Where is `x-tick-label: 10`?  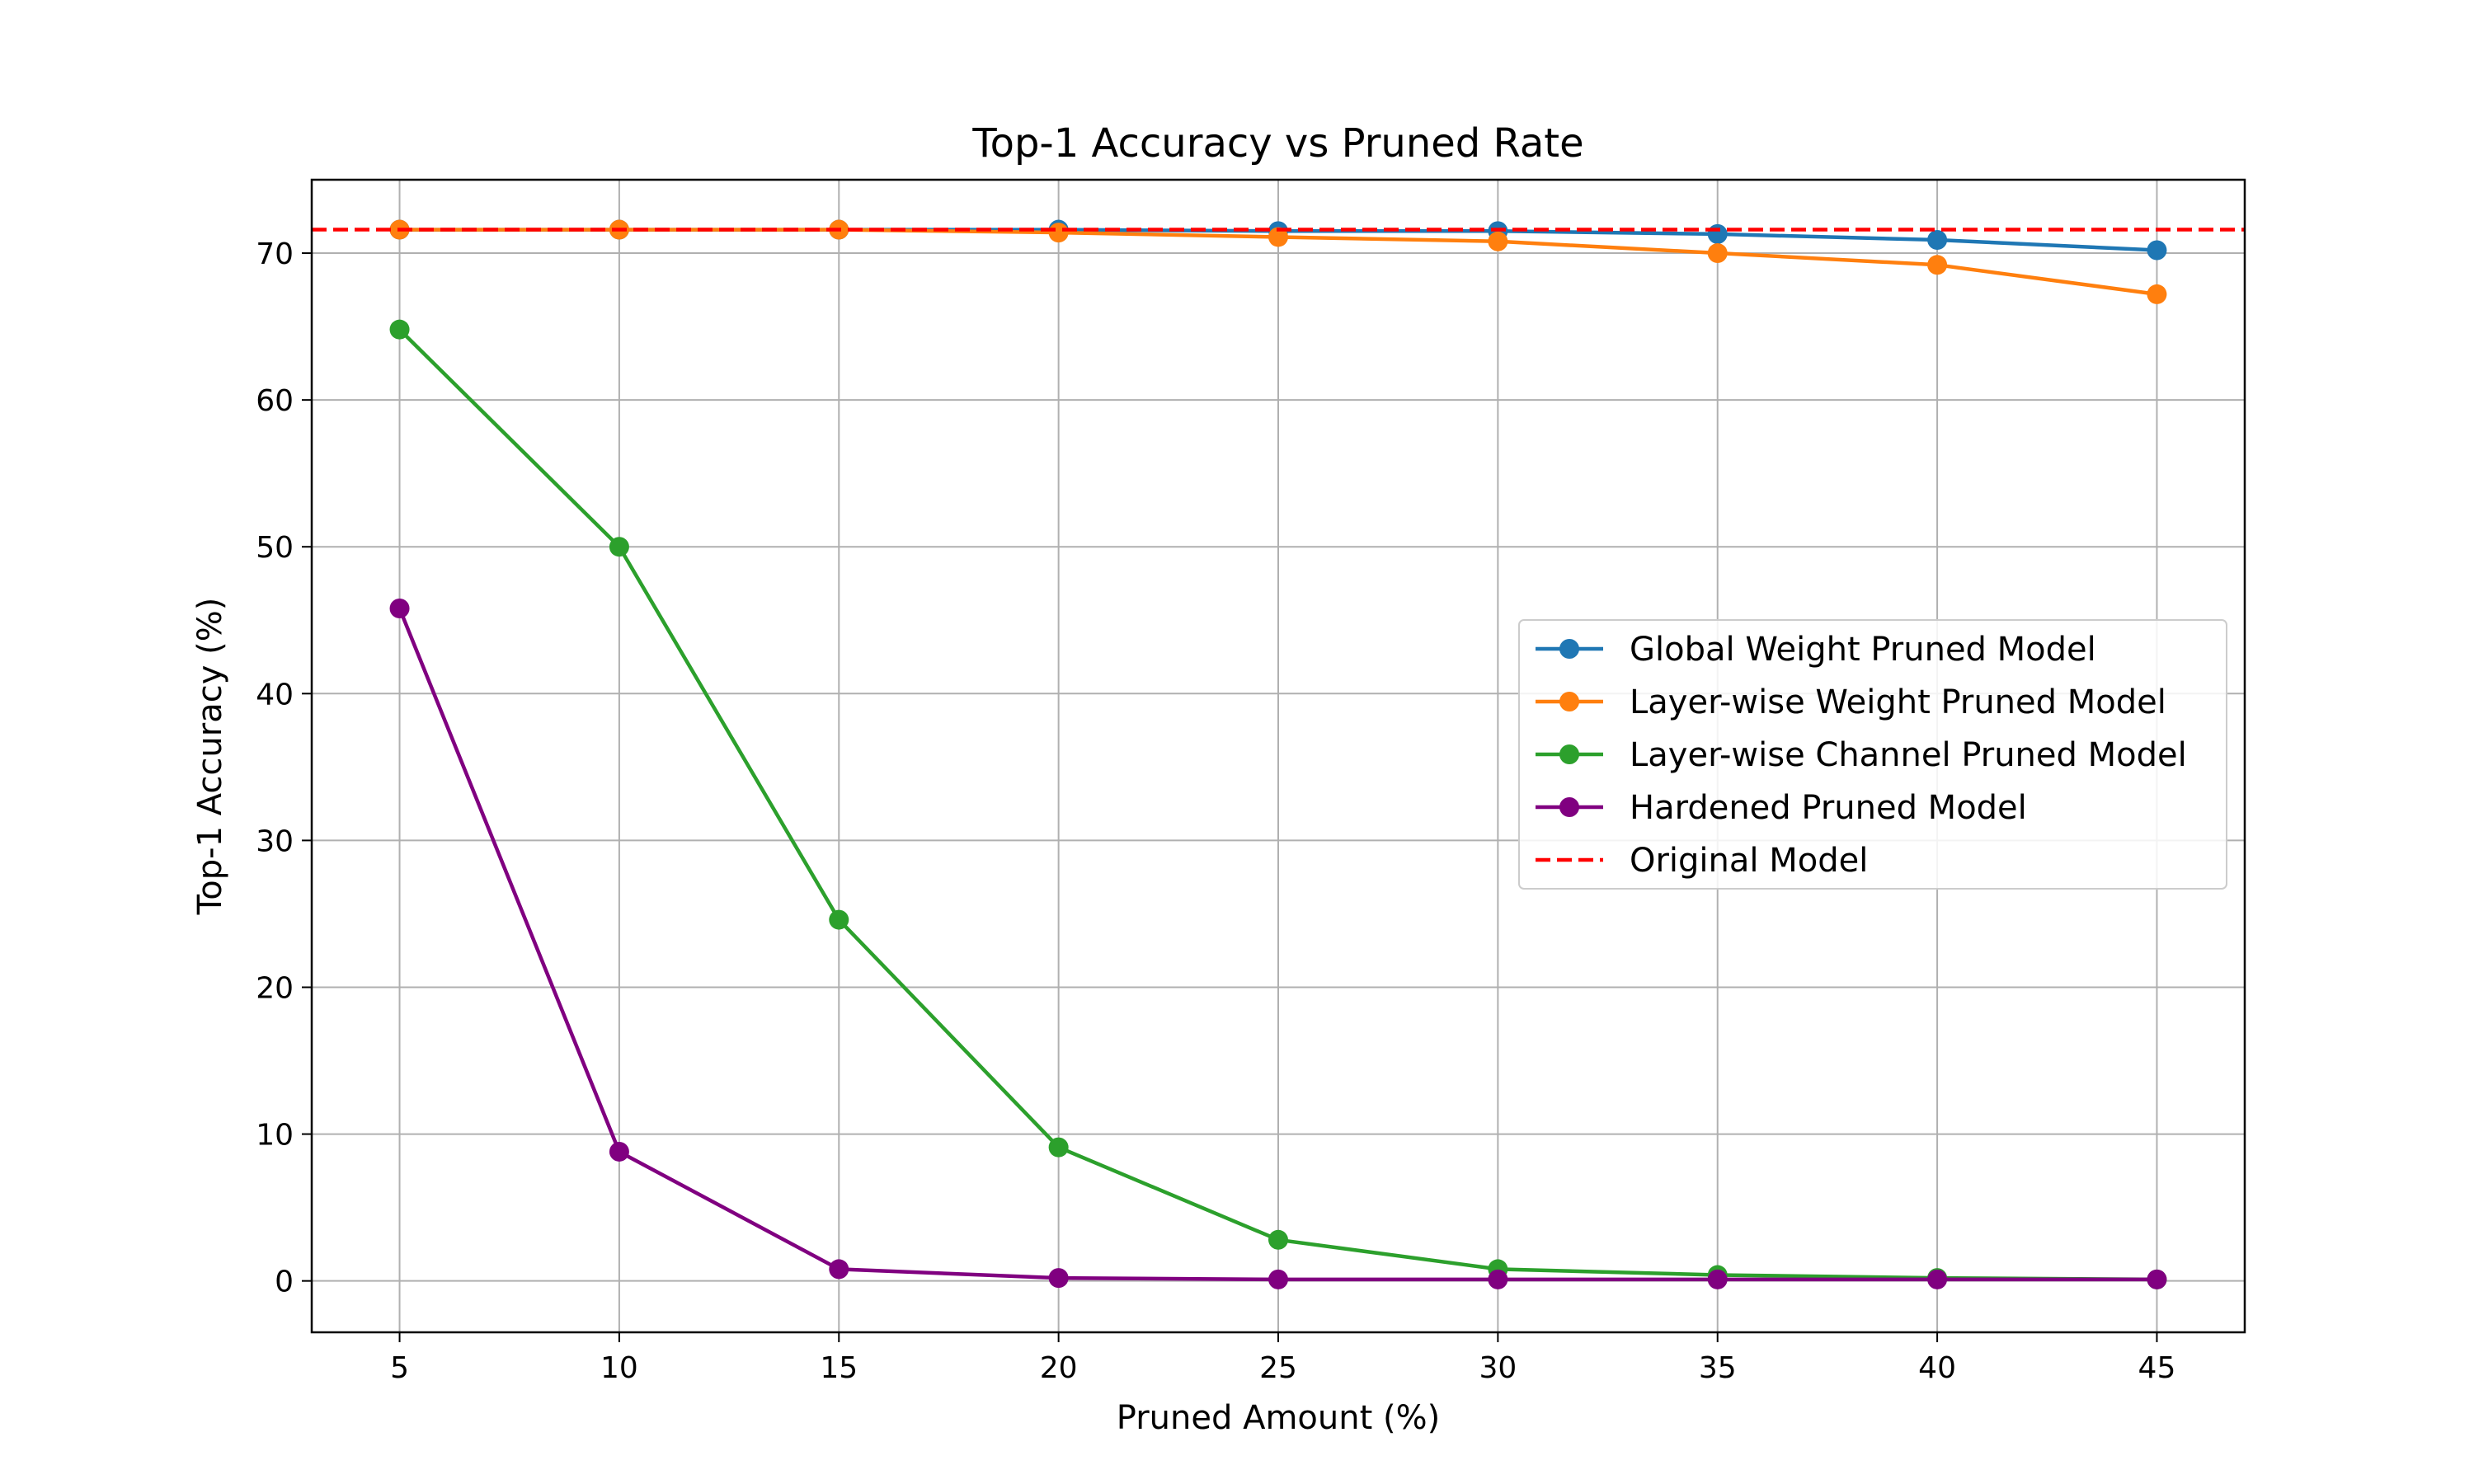
x-tick-label: 10 is located at coordinates (619, 1368).